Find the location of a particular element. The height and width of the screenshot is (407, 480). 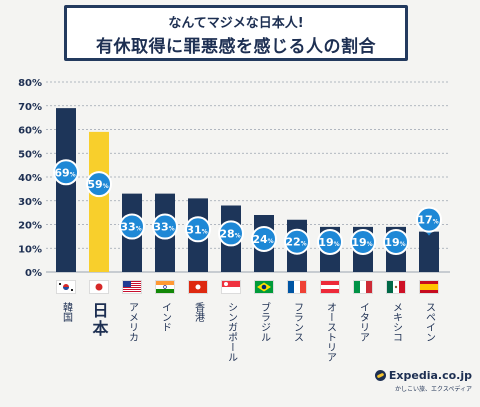

category-label: 香港 is located at coordinates (199, 312).